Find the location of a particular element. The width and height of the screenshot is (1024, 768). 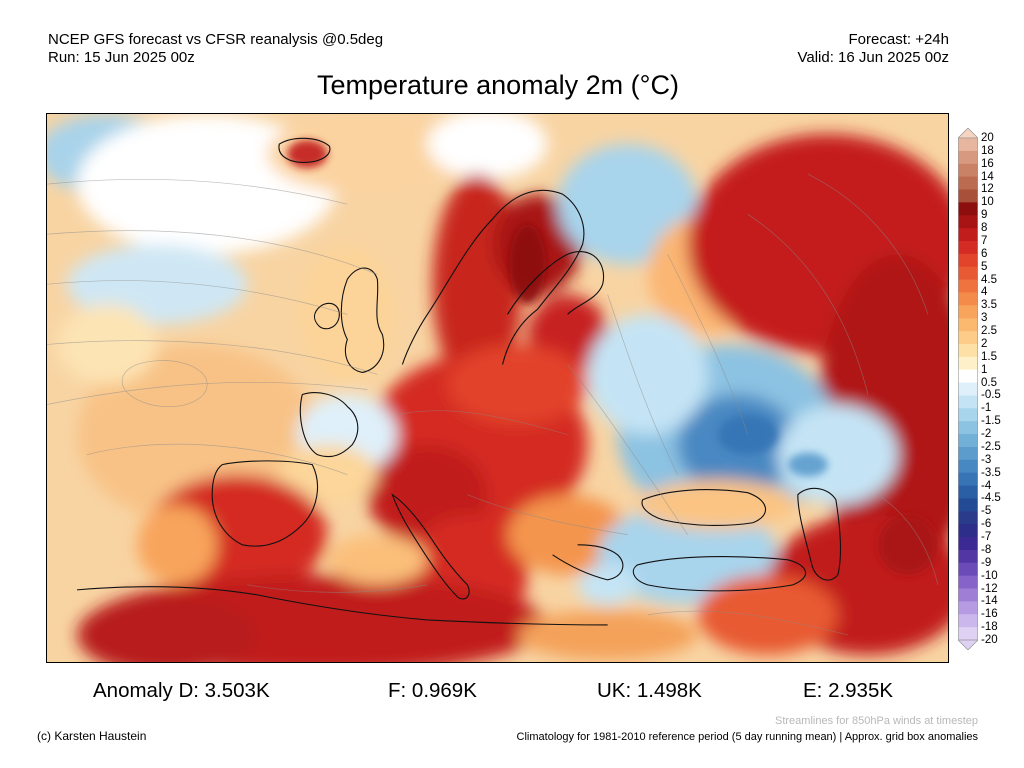

colorbar-bottom-arrow is located at coordinates (968, 644).